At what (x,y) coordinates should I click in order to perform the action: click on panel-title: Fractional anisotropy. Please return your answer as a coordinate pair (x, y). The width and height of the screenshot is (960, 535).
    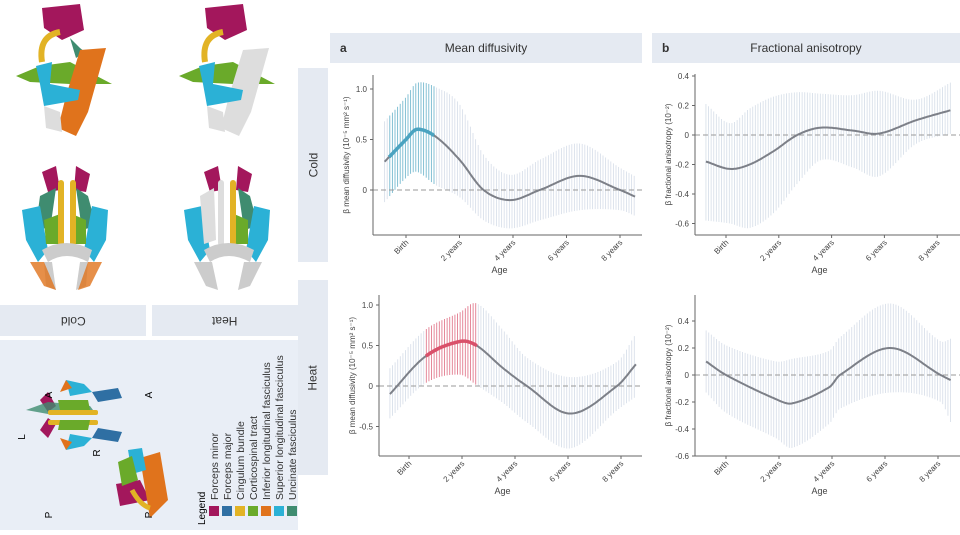
    Looking at the image, I should click on (806, 48).